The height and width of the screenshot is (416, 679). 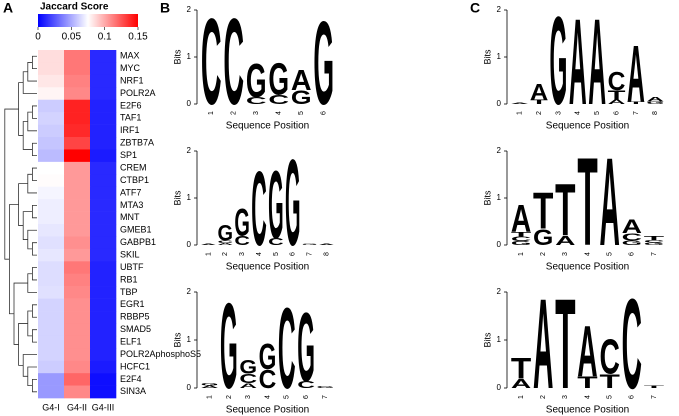 What do you see at coordinates (8, 8) in the screenshot?
I see `panel-label: A` at bounding box center [8, 8].